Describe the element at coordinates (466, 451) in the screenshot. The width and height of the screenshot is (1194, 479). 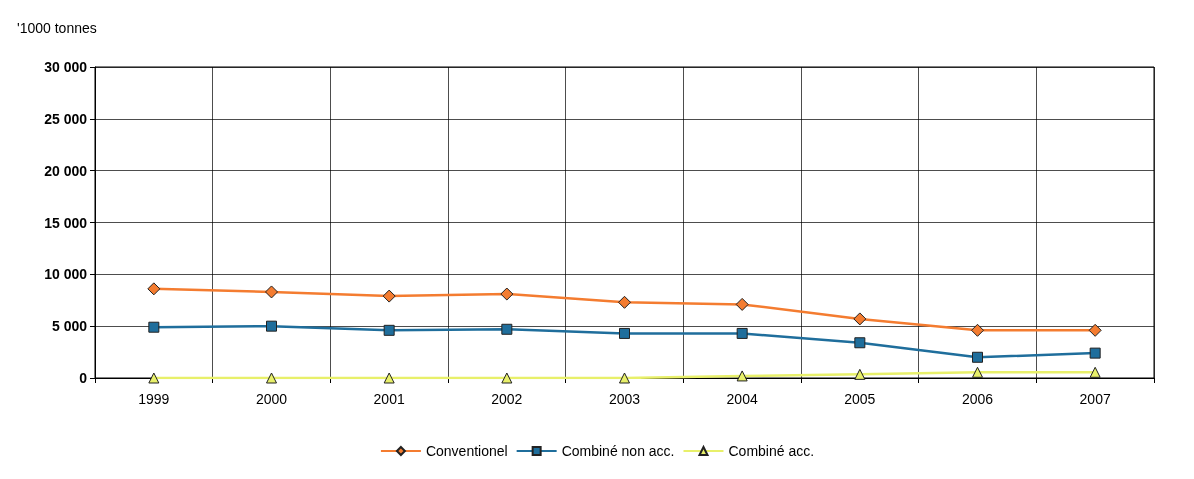
I see `legend-label: Conventionel` at that location.